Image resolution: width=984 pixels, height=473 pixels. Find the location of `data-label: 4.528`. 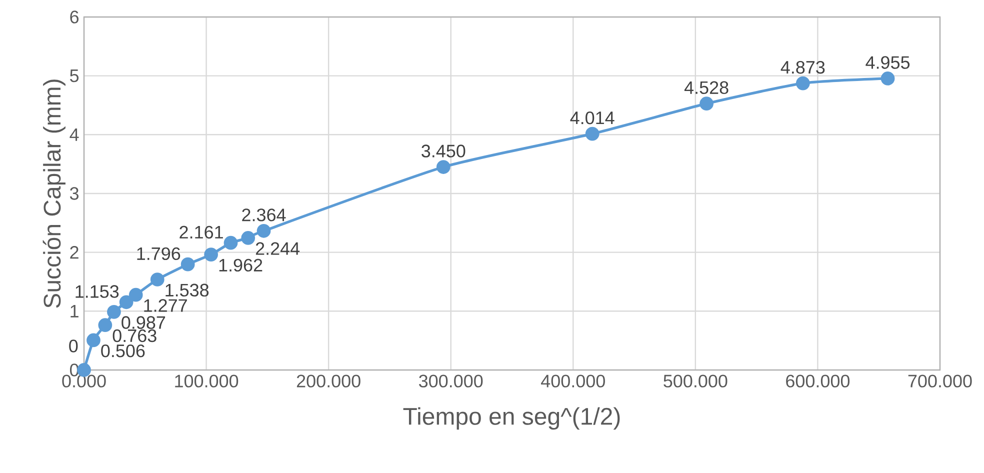

data-label: 4.528 is located at coordinates (706, 87).